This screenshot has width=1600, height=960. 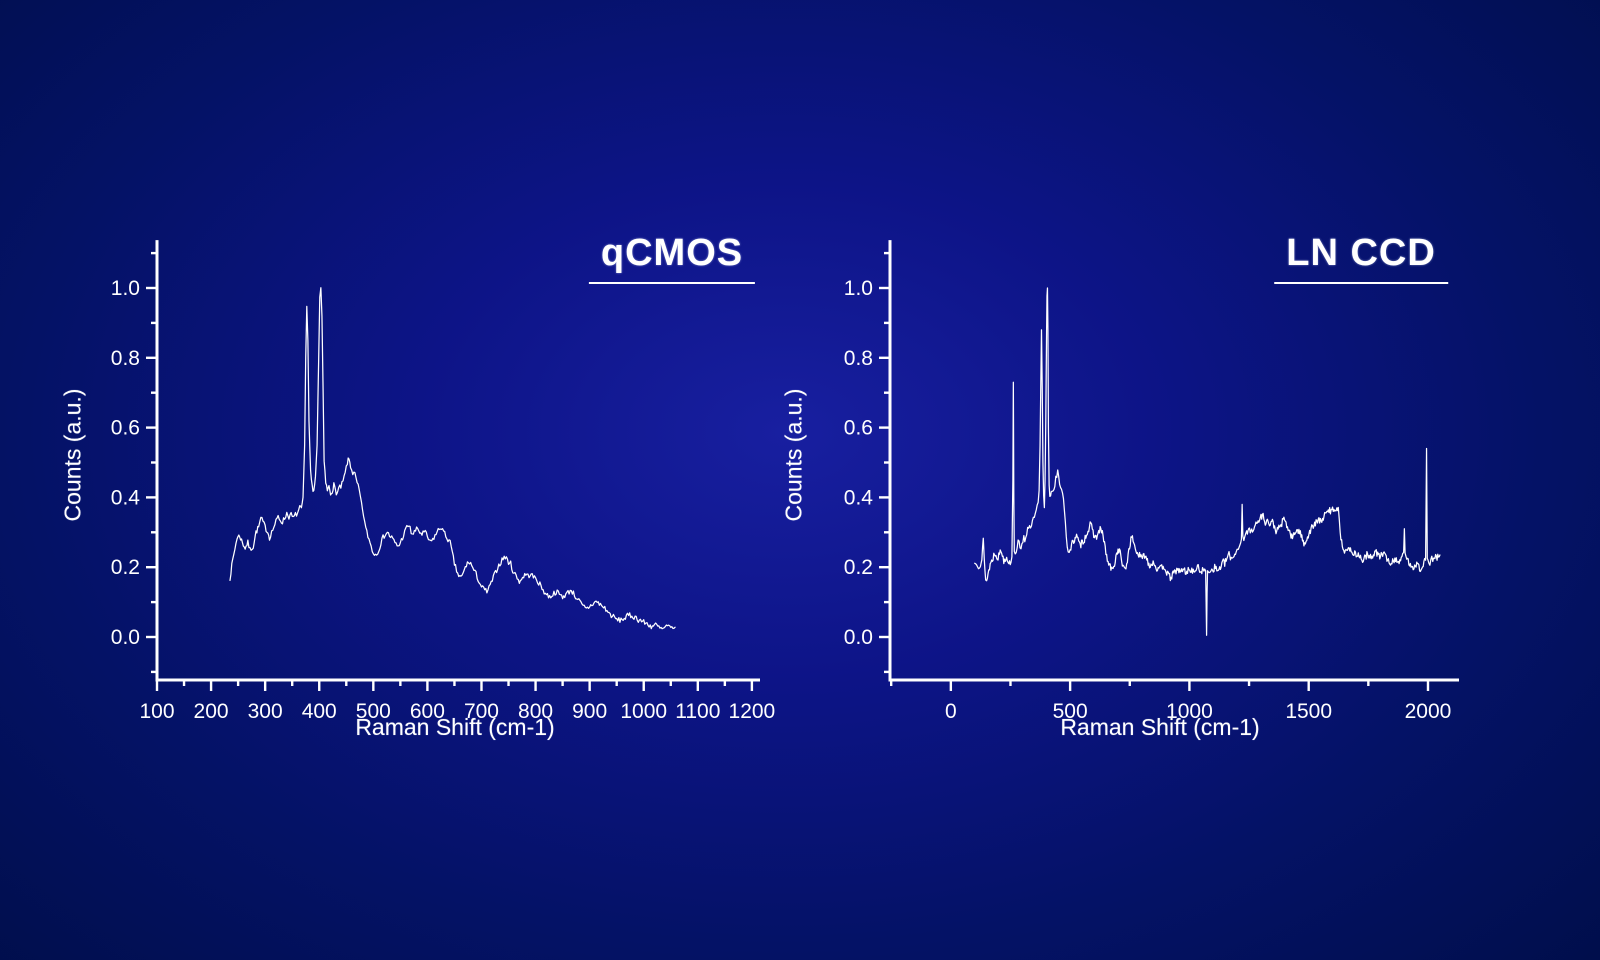 What do you see at coordinates (427, 711) in the screenshot?
I see `x-tick-label: 600` at bounding box center [427, 711].